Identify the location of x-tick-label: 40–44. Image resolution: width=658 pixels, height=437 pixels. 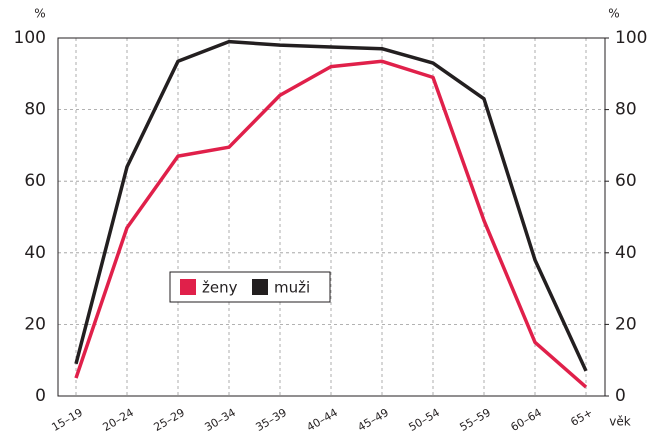
(322, 420).